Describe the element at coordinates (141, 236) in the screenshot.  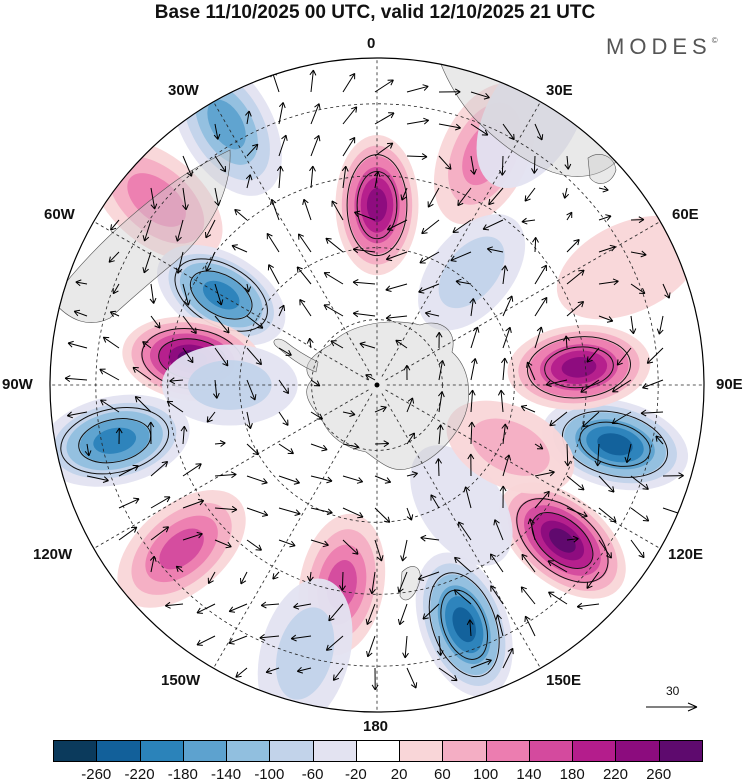
I see `south-america-landmass` at that location.